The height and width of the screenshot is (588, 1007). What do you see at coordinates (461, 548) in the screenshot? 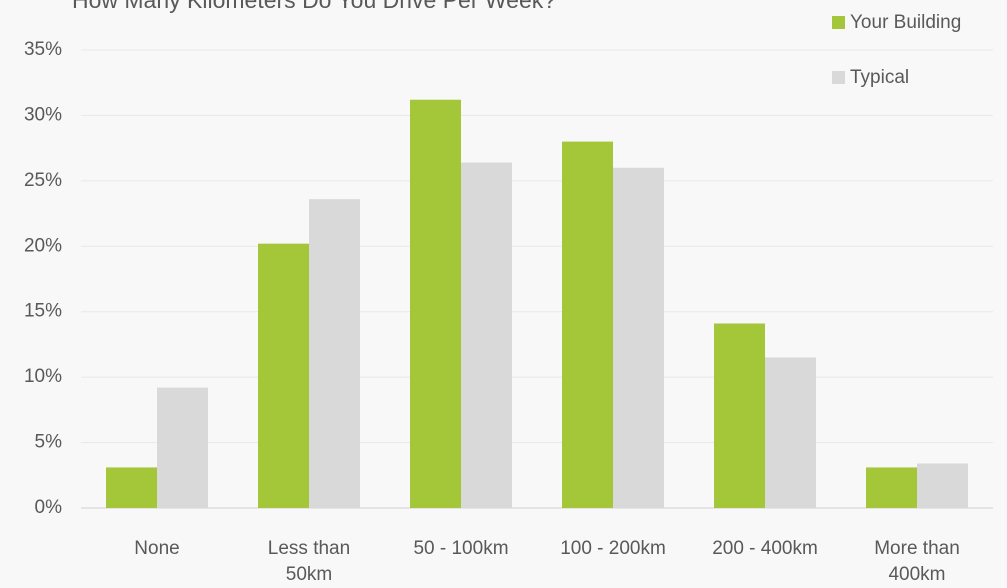
I see `x-tick-label: 50 - 100km` at bounding box center [461, 548].